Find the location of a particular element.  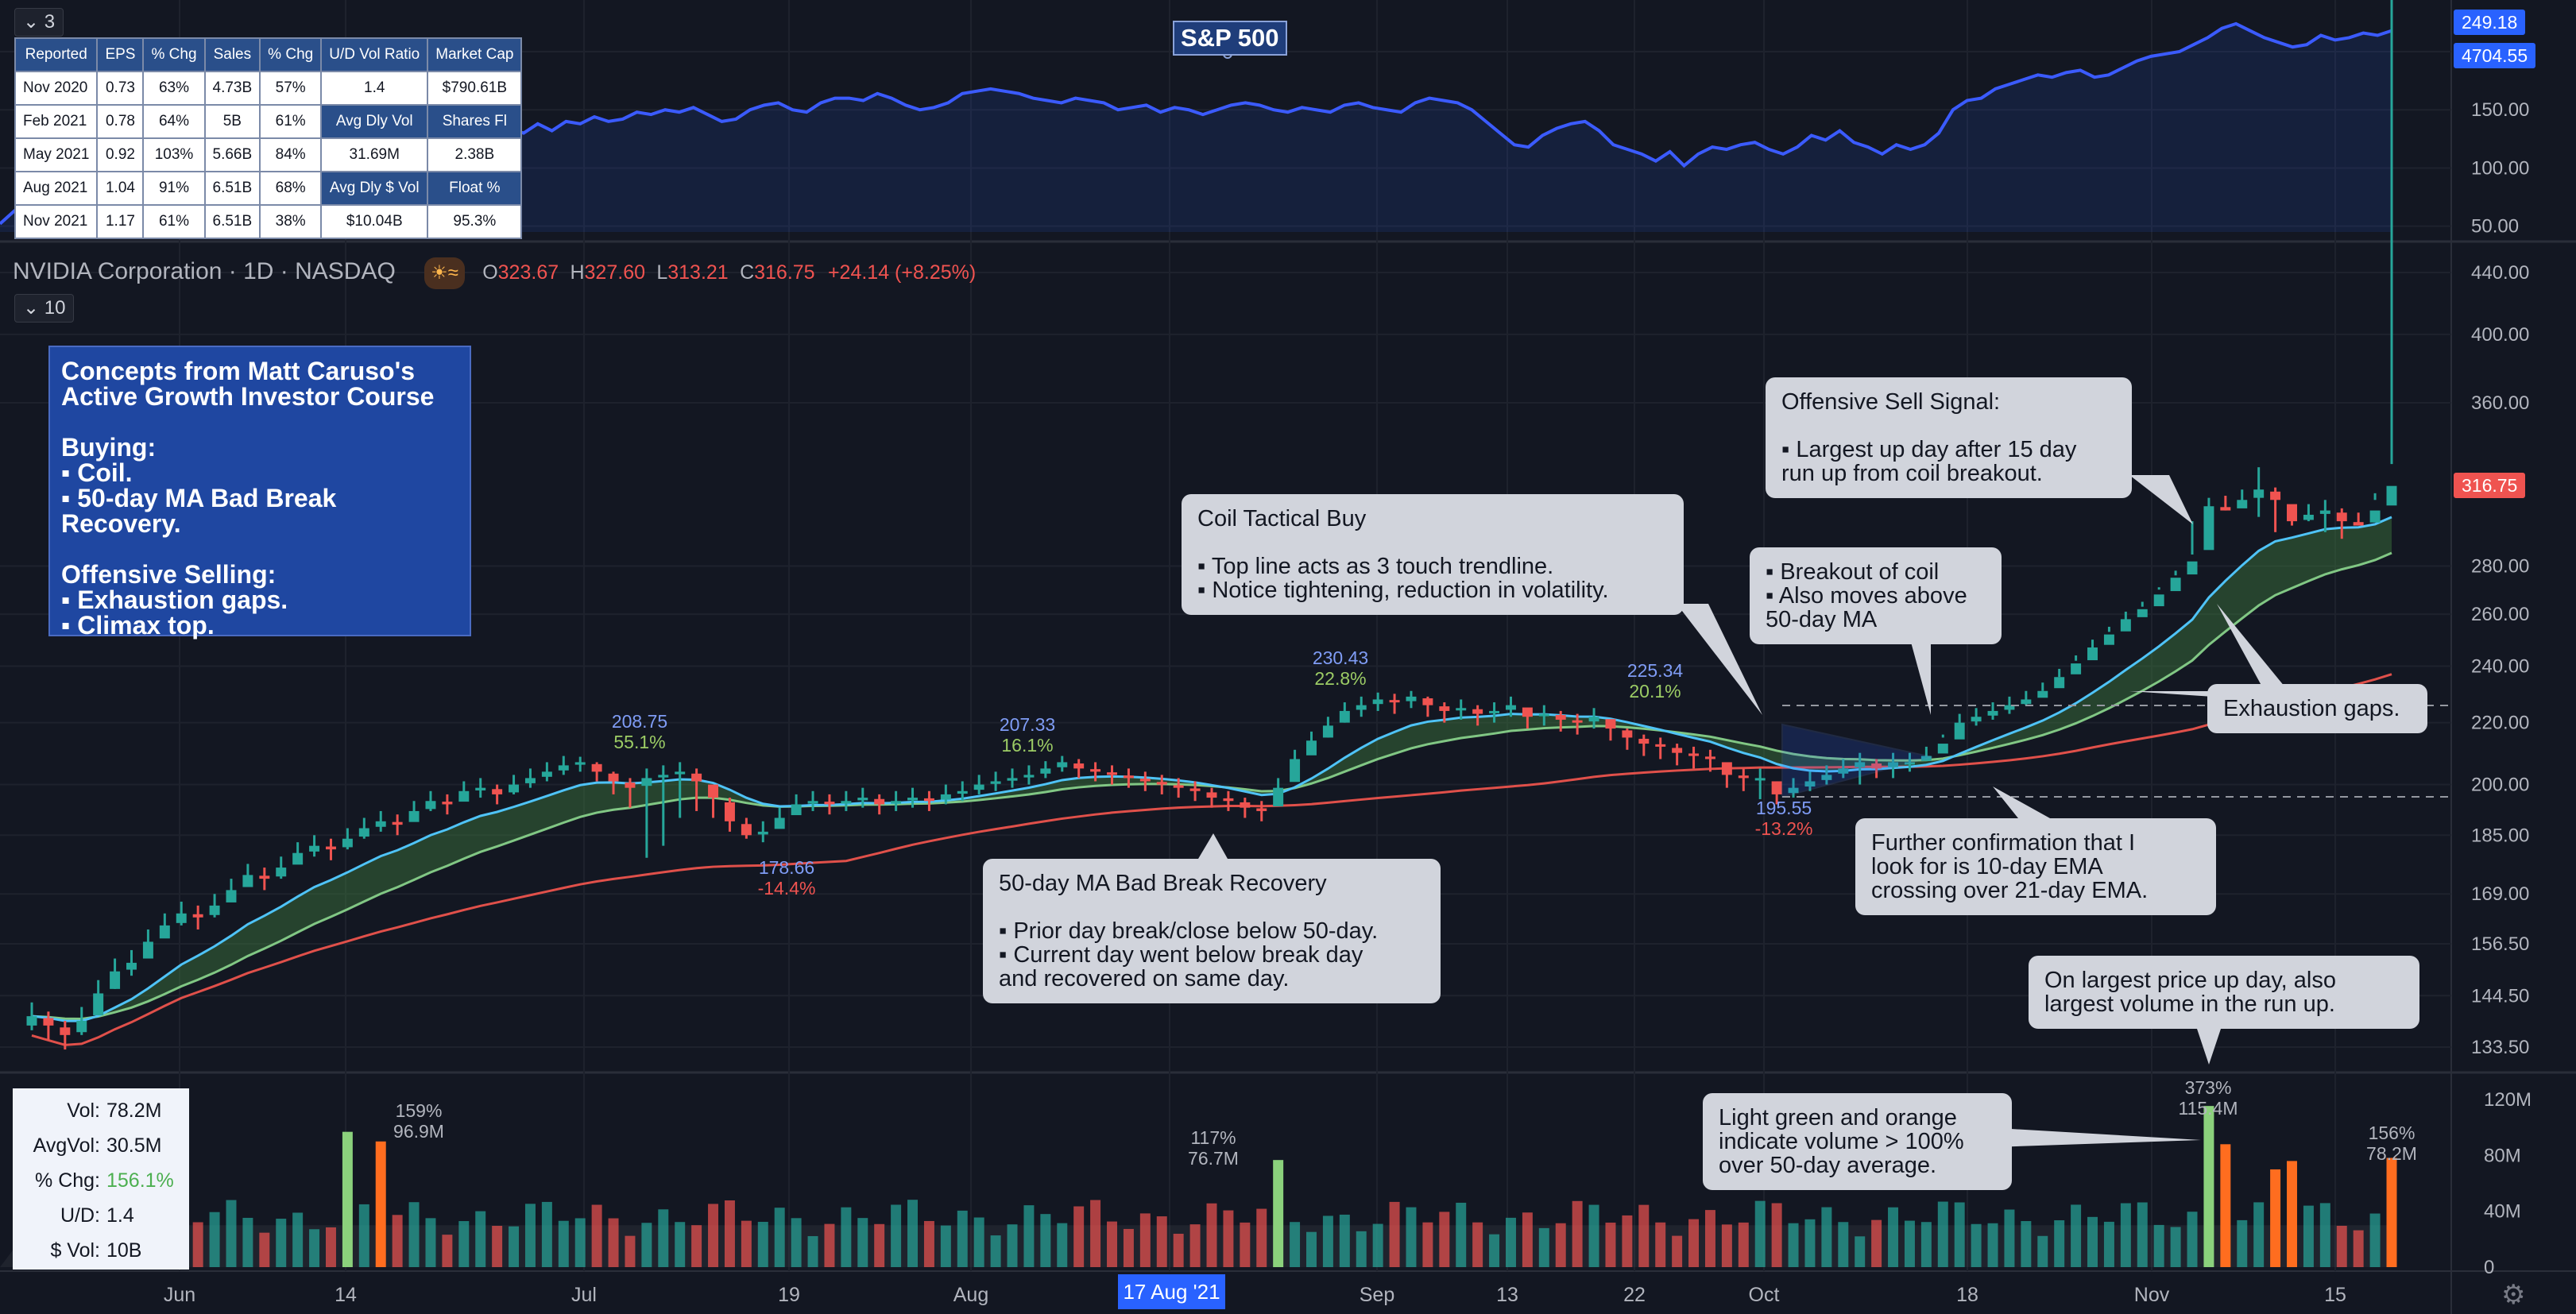

table-cell: Feb 2021 is located at coordinates (56, 122).